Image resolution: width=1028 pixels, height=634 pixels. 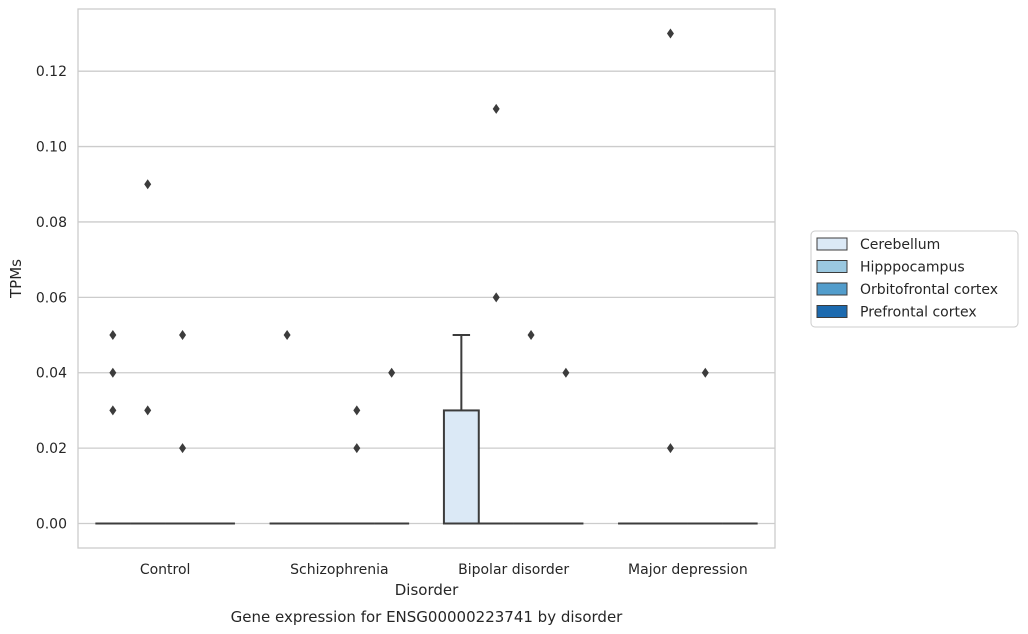 I want to click on y-tick-label: 0.00, so click(x=51, y=525).